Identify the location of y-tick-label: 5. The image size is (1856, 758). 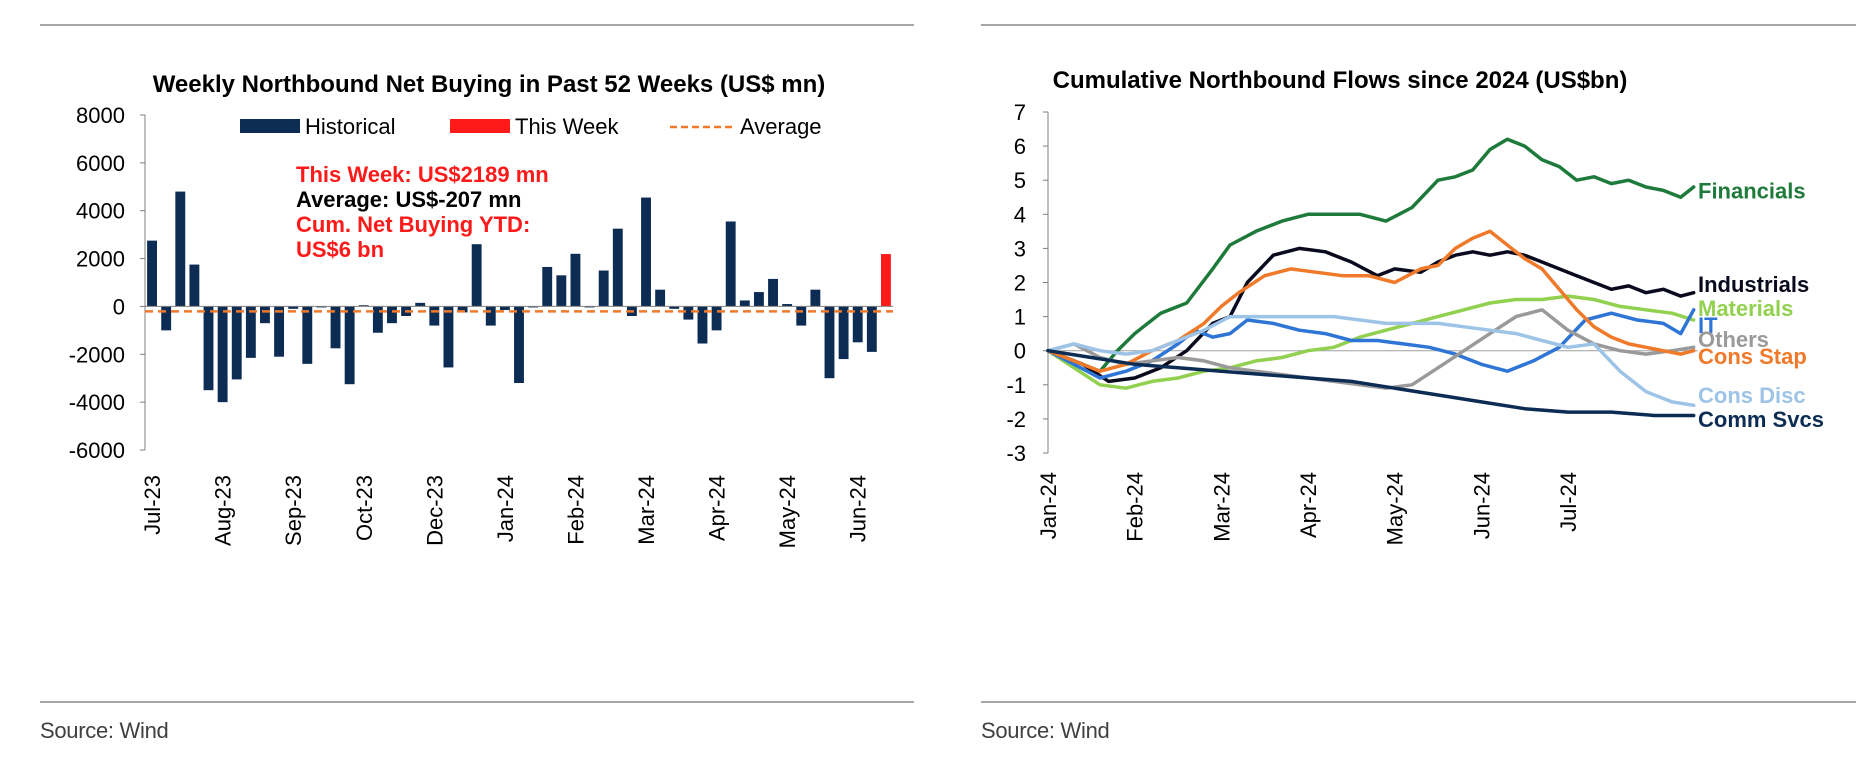
(1020, 180).